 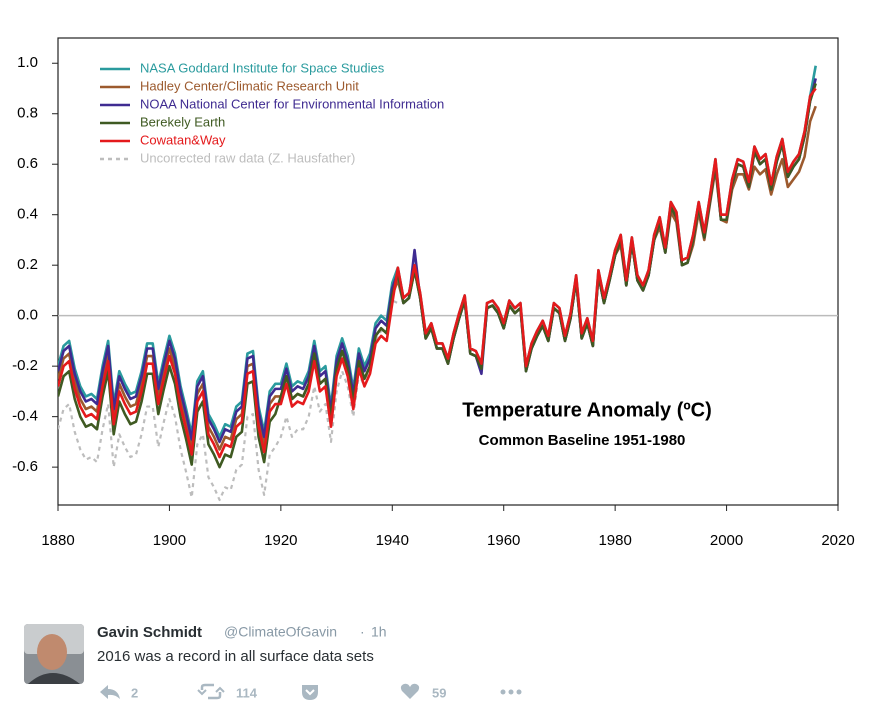 I want to click on legend-label: Berekely Earth, so click(x=182, y=121).